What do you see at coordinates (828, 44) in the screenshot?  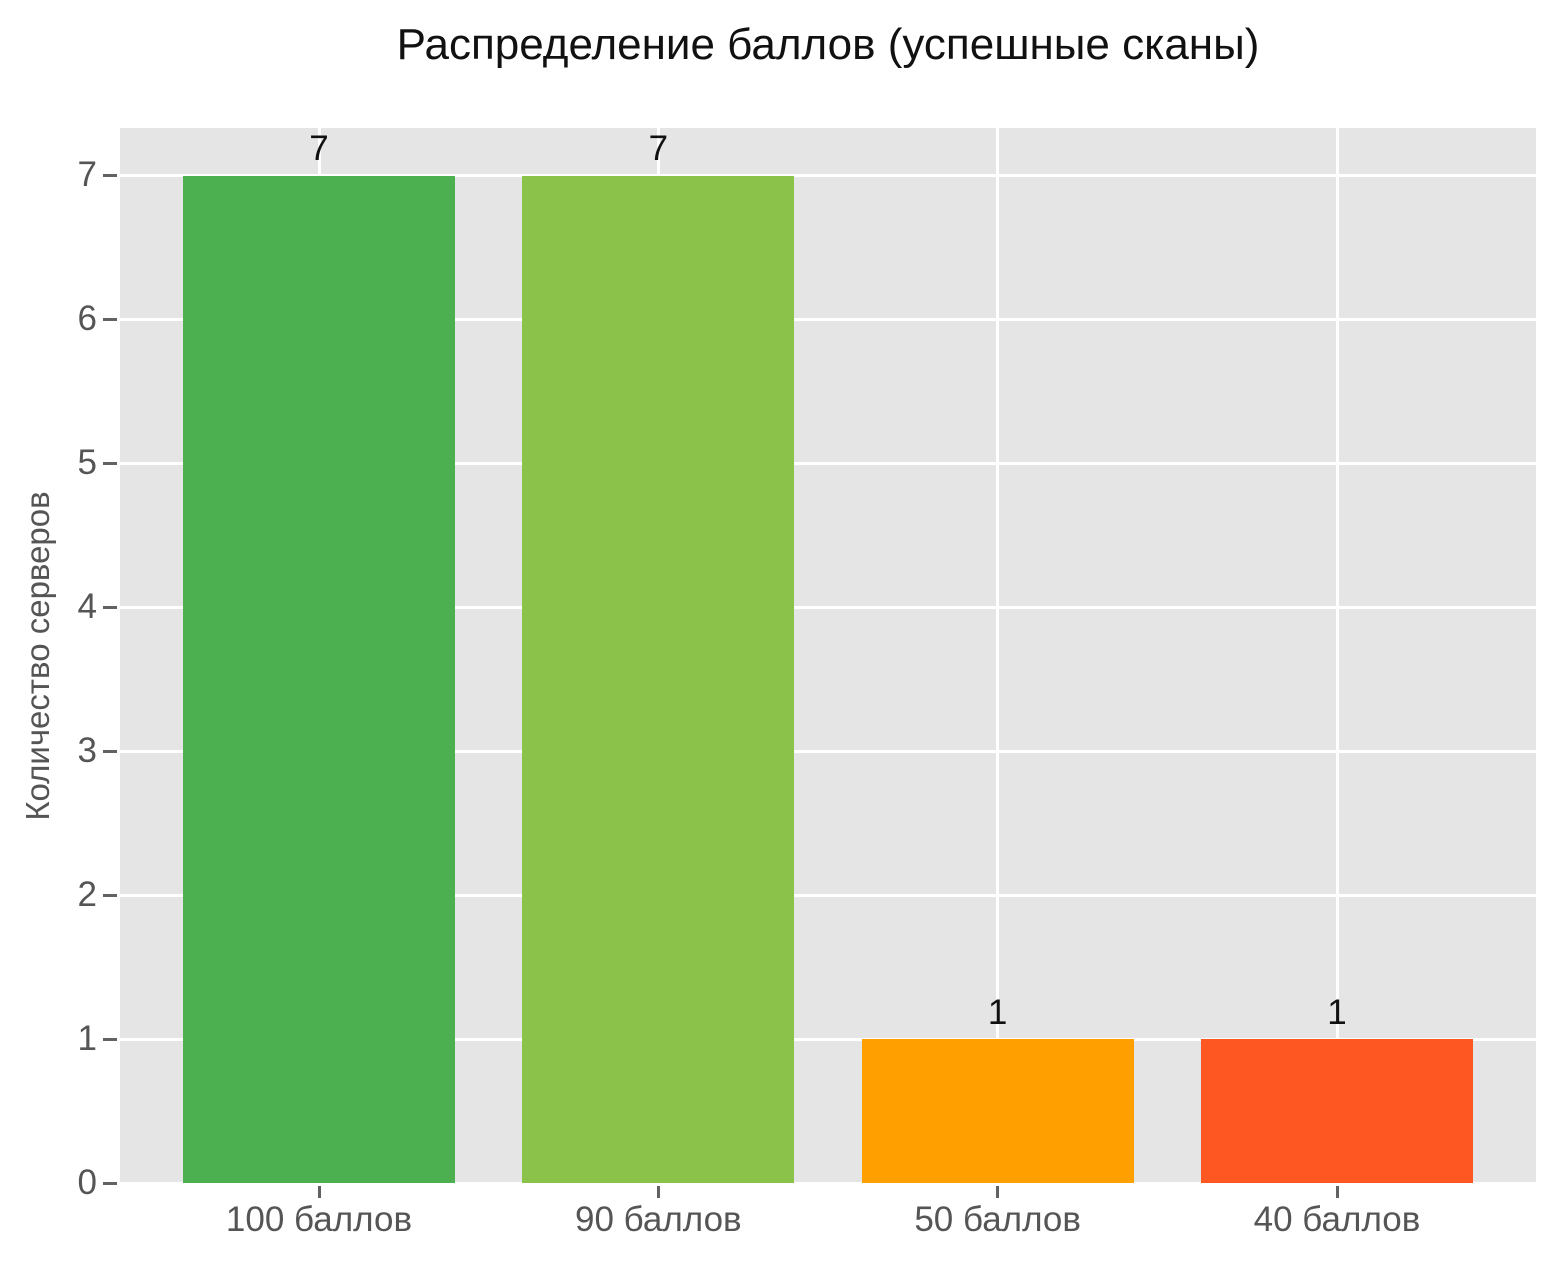 I see `chart-title: Распределение баллов (успешные сканы)` at bounding box center [828, 44].